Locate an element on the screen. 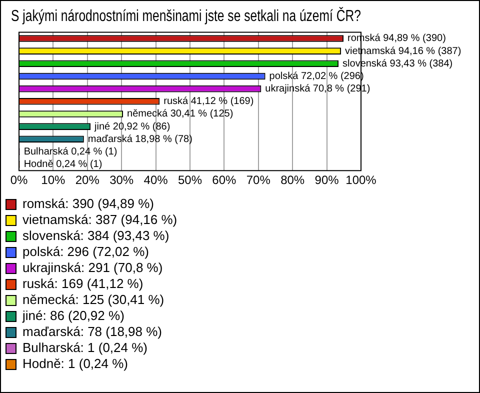 The image size is (480, 393). x-tick-label: 90% is located at coordinates (327, 180).